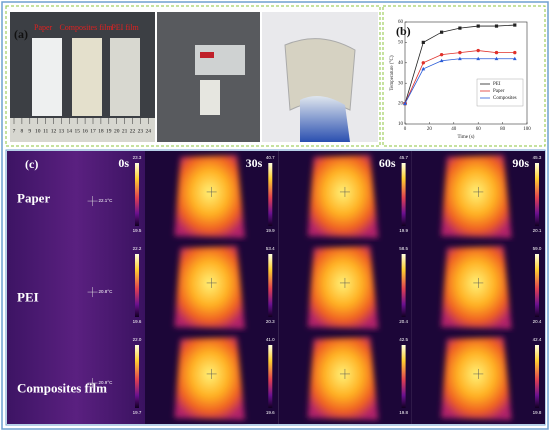 The image size is (550, 431). Describe the element at coordinates (149, 131) in the screenshot. I see `ruler-label: 24` at that location.